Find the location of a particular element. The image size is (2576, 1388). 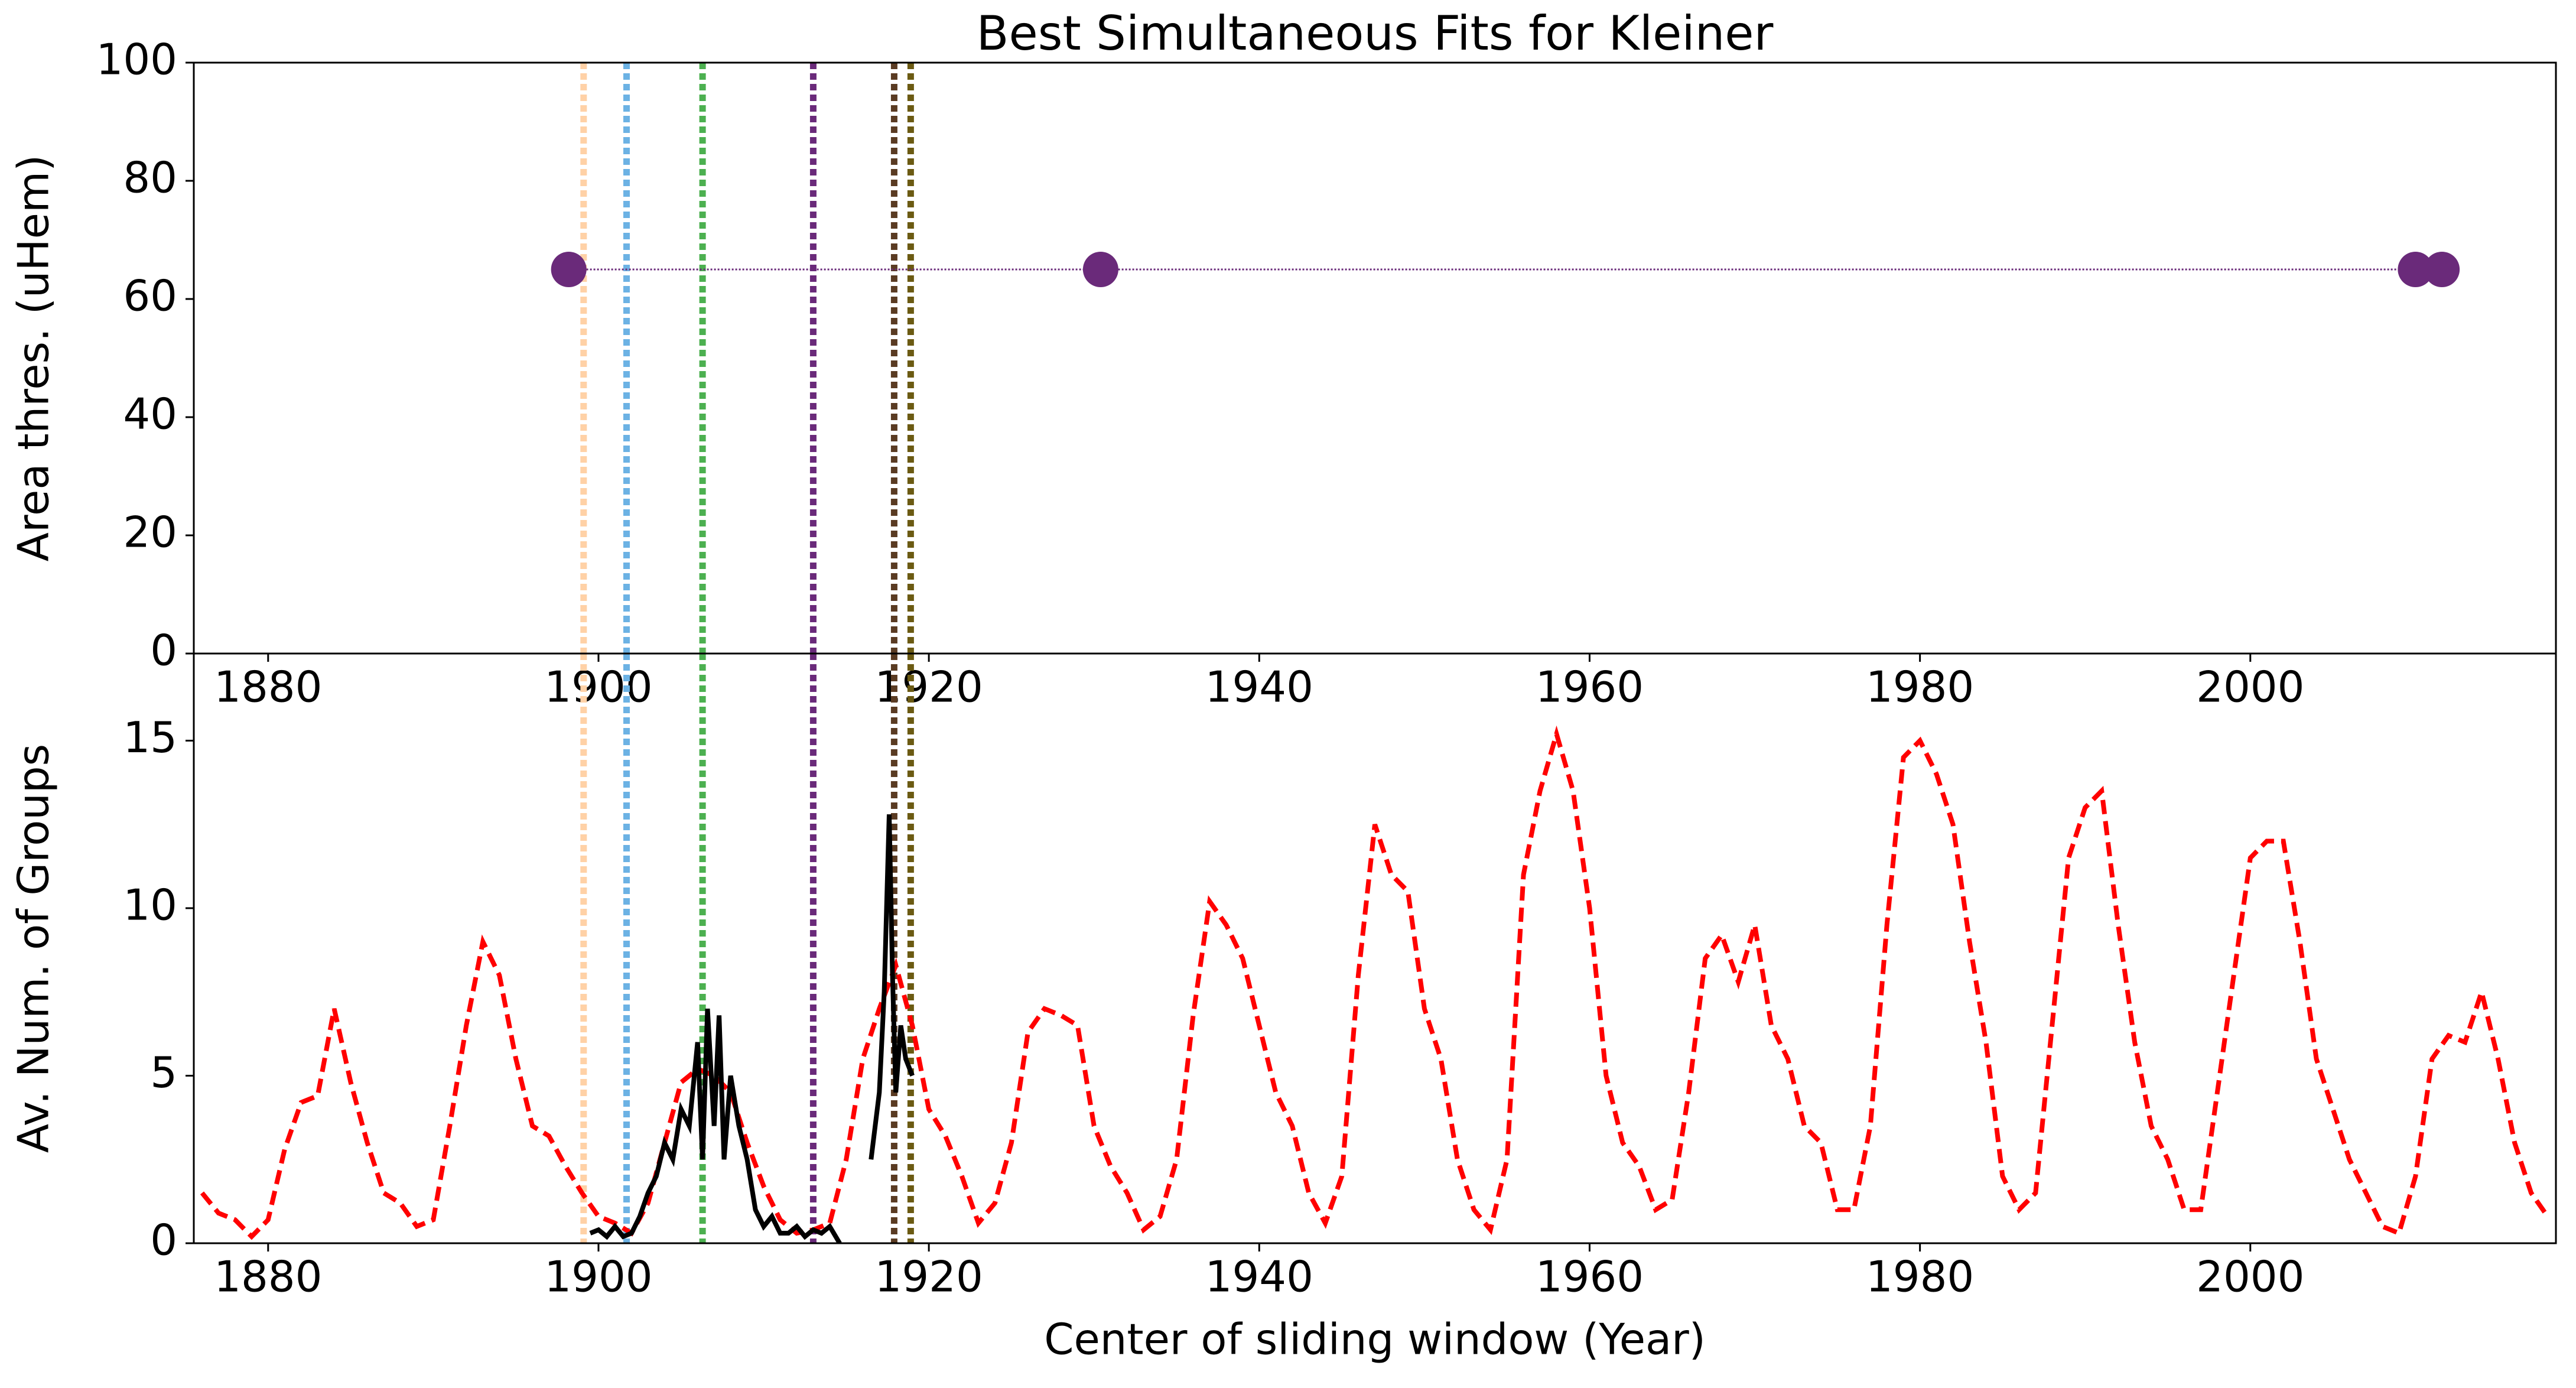

y-tick-label: 5 is located at coordinates (164, 1073).